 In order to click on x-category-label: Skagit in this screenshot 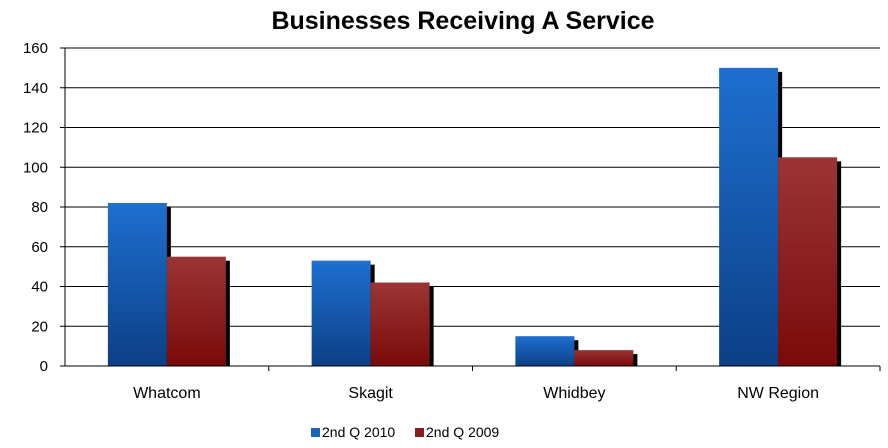, I will do `click(370, 393)`.